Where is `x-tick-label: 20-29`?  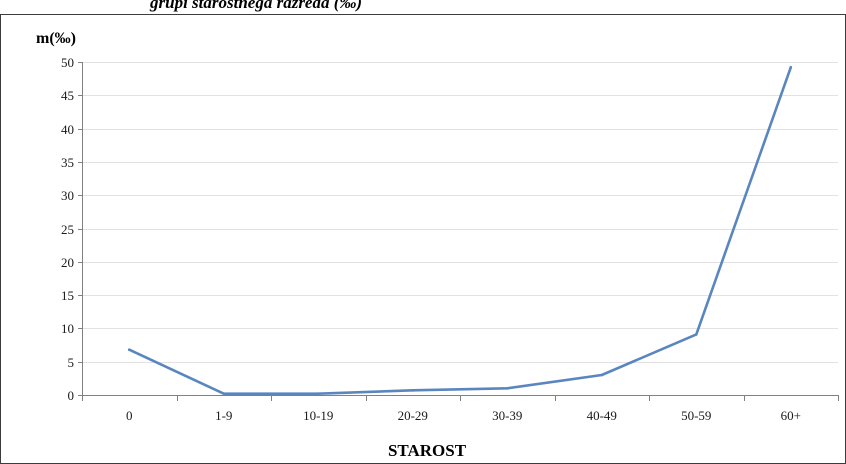
x-tick-label: 20-29 is located at coordinates (413, 415).